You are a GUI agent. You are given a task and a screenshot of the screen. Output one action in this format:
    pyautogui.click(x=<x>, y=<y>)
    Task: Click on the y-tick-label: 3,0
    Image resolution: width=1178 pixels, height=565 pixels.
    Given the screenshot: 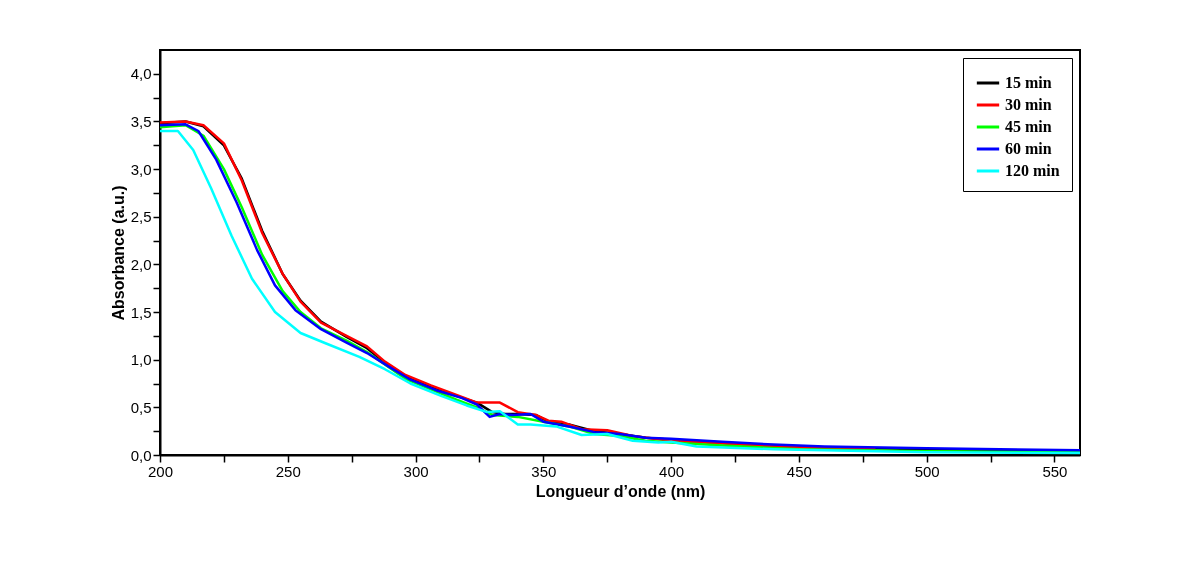 What is the action you would take?
    pyautogui.click(x=141, y=169)
    